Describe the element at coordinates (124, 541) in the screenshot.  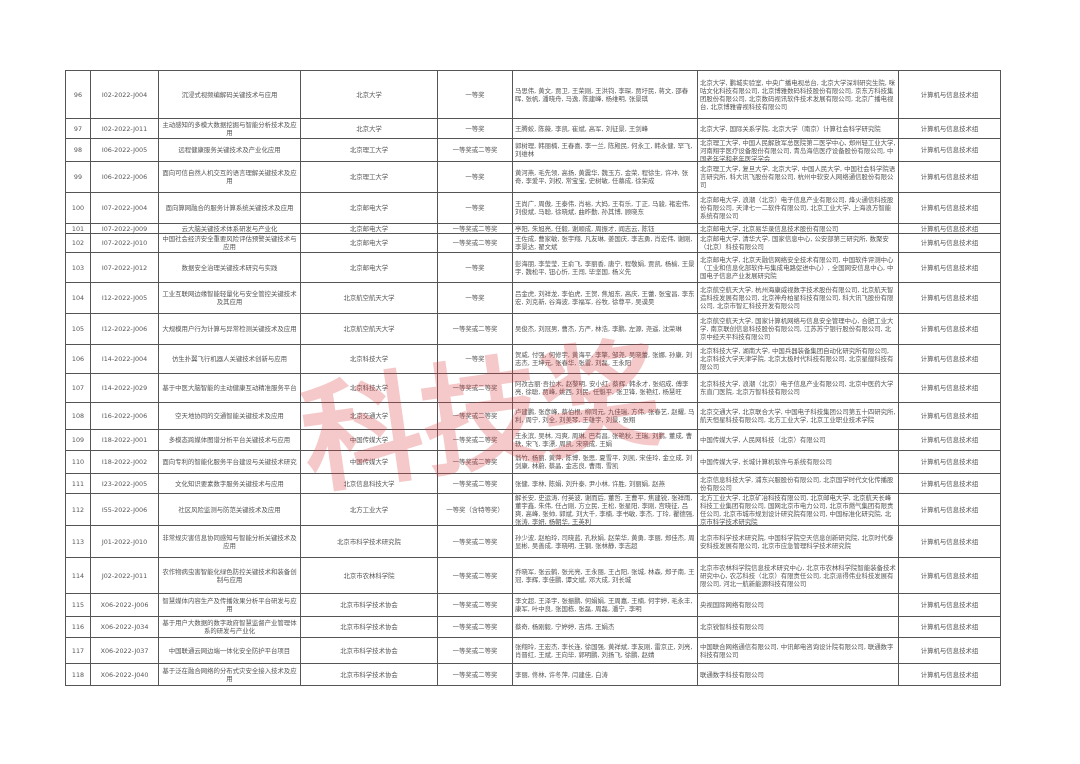
I see `project-code: J01-2022-J010` at that location.